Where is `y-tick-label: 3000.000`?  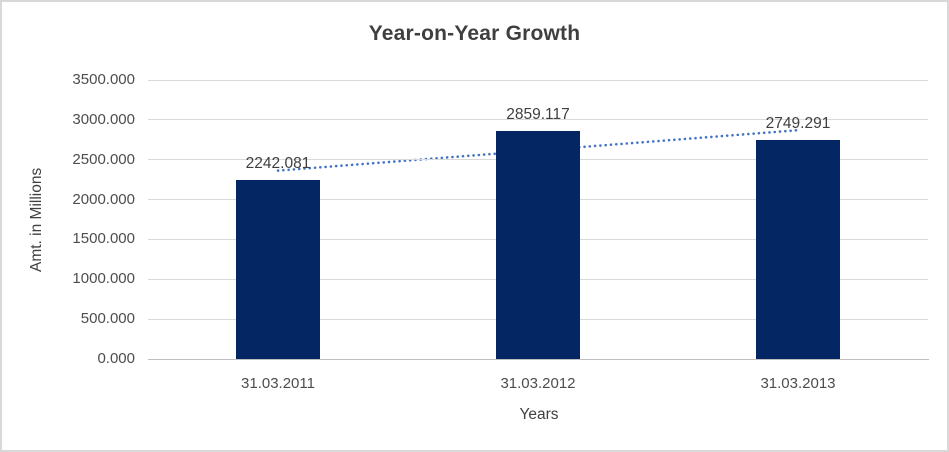
y-tick-label: 3000.000 is located at coordinates (103, 119).